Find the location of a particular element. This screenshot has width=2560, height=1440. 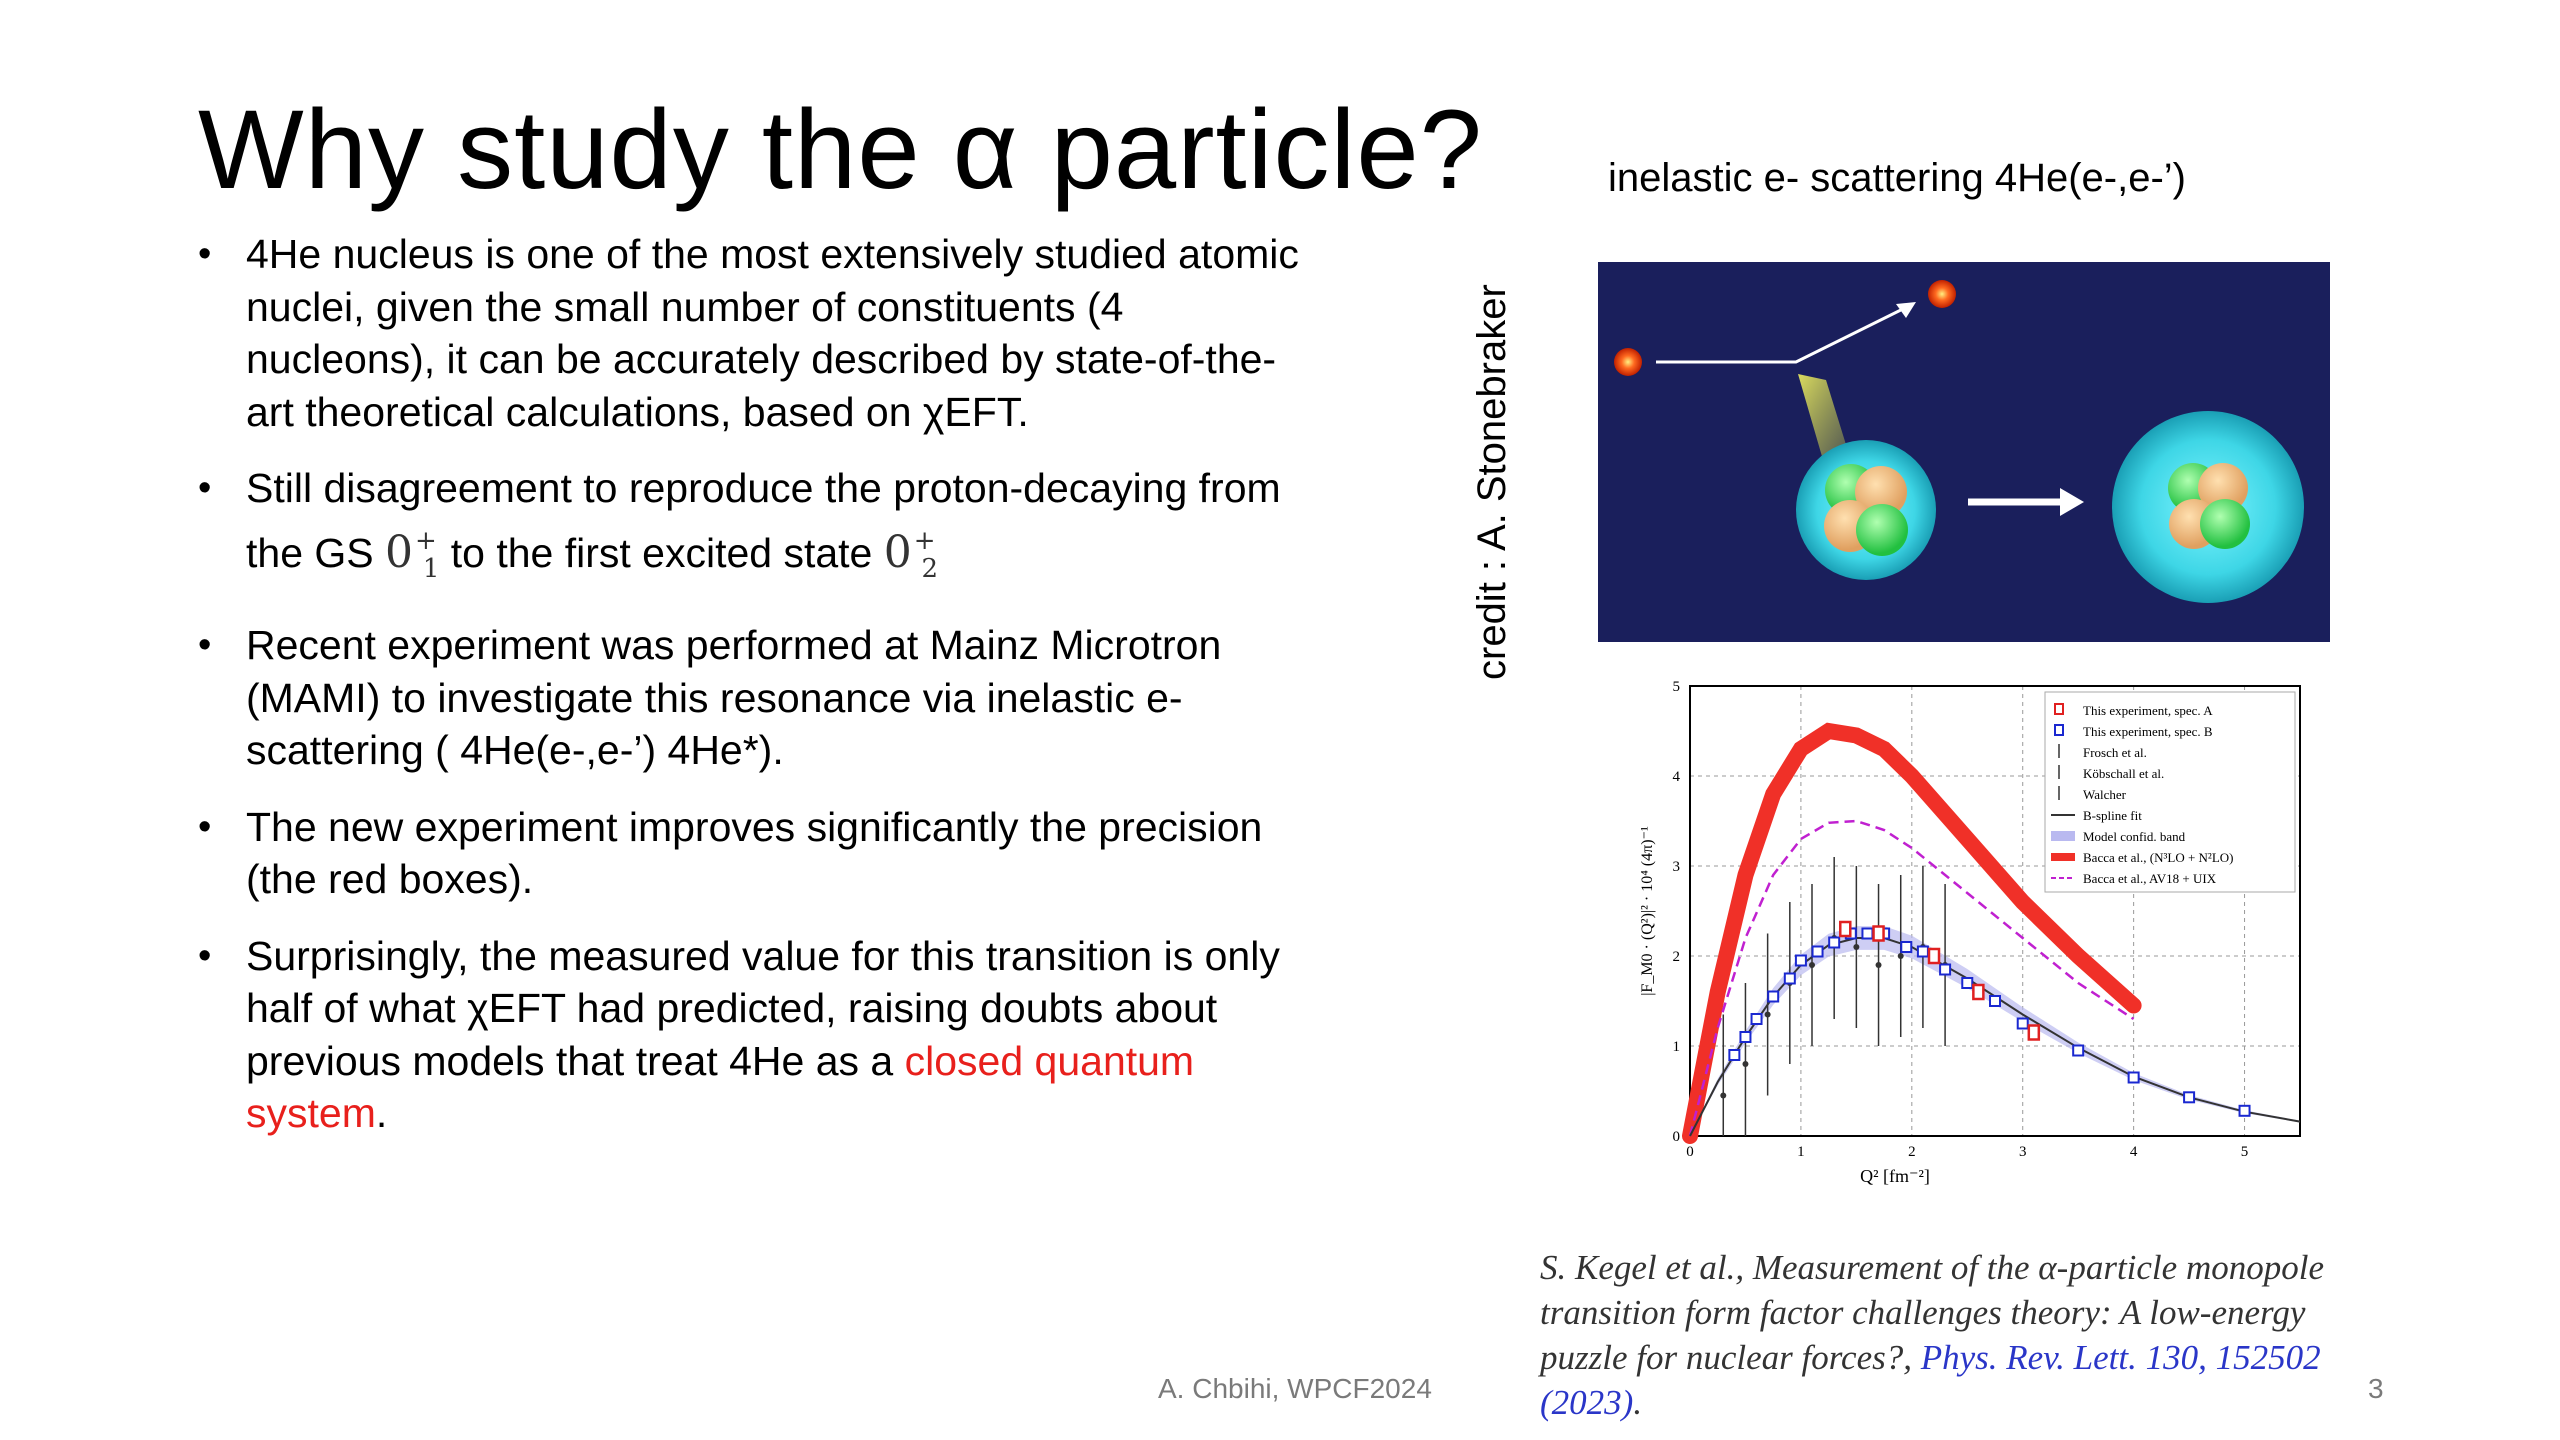

highlighted-text: closed quantum system is located at coordinates (720, 1087).